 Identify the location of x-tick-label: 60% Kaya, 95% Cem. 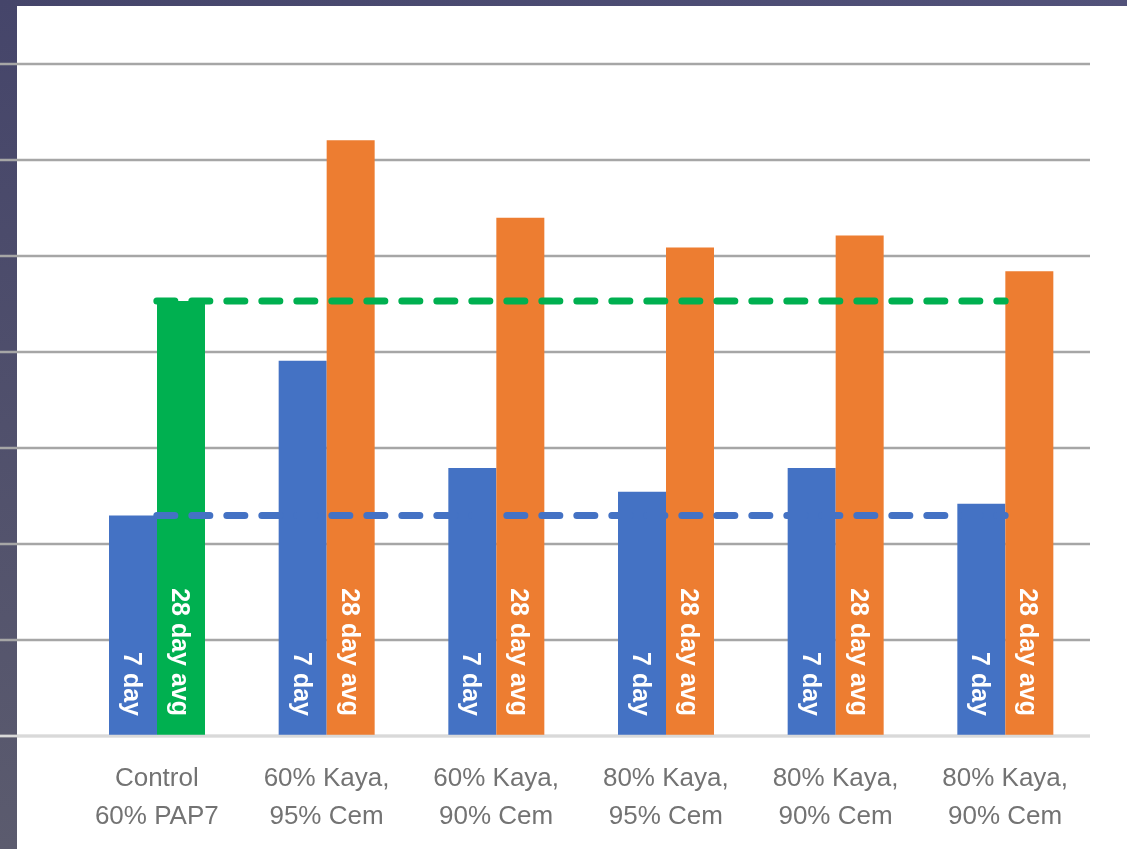
(326, 796).